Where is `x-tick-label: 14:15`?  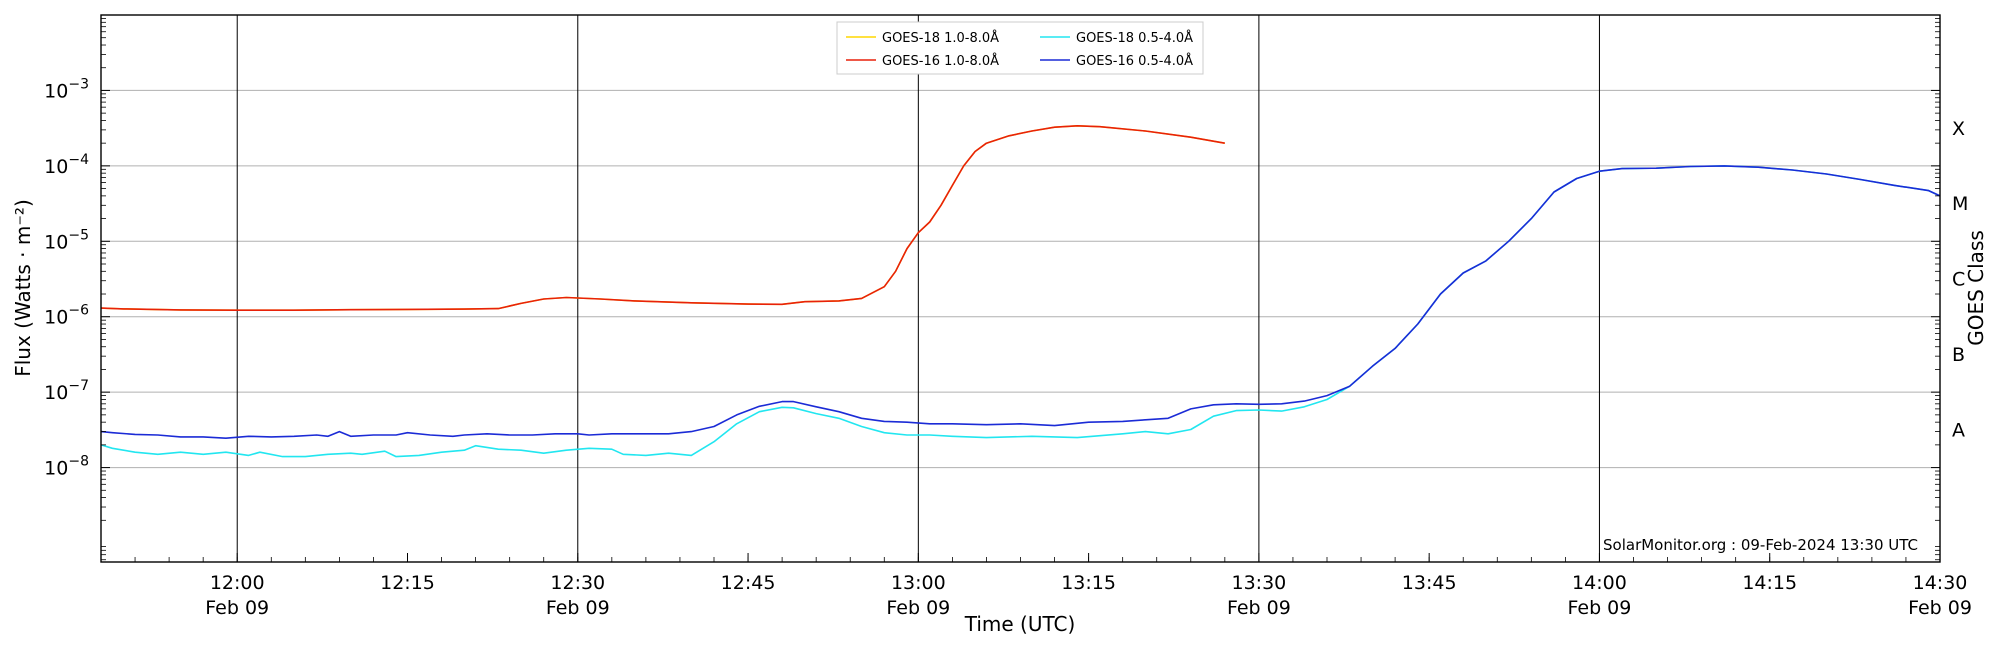 x-tick-label: 14:15 is located at coordinates (1769, 583).